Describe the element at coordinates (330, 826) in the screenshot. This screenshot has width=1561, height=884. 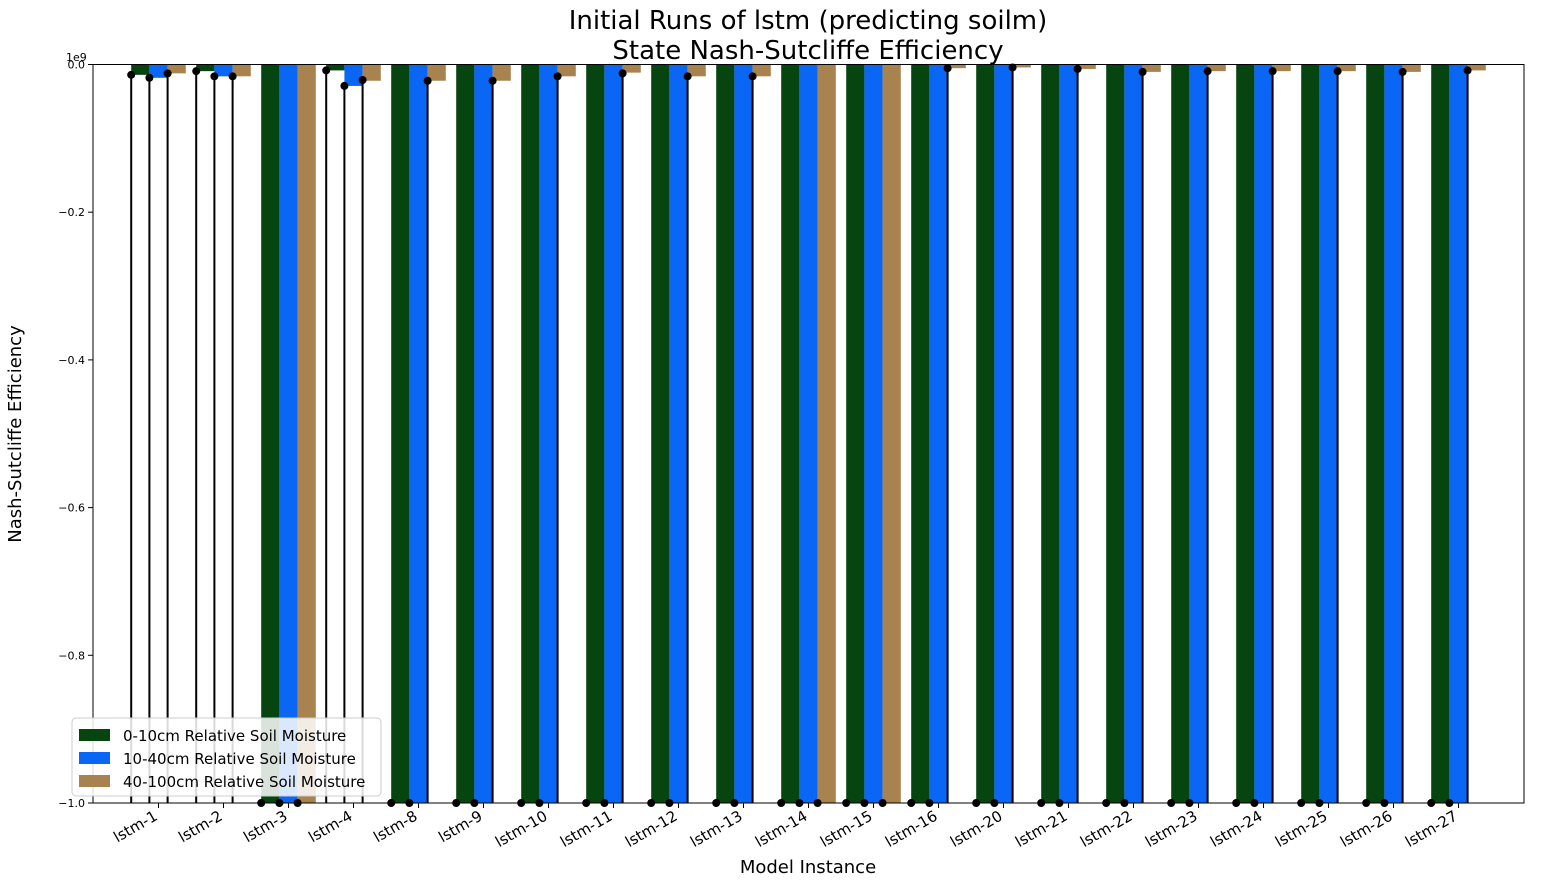
I see `x-tick-label-lstm-4: lstm-4` at that location.